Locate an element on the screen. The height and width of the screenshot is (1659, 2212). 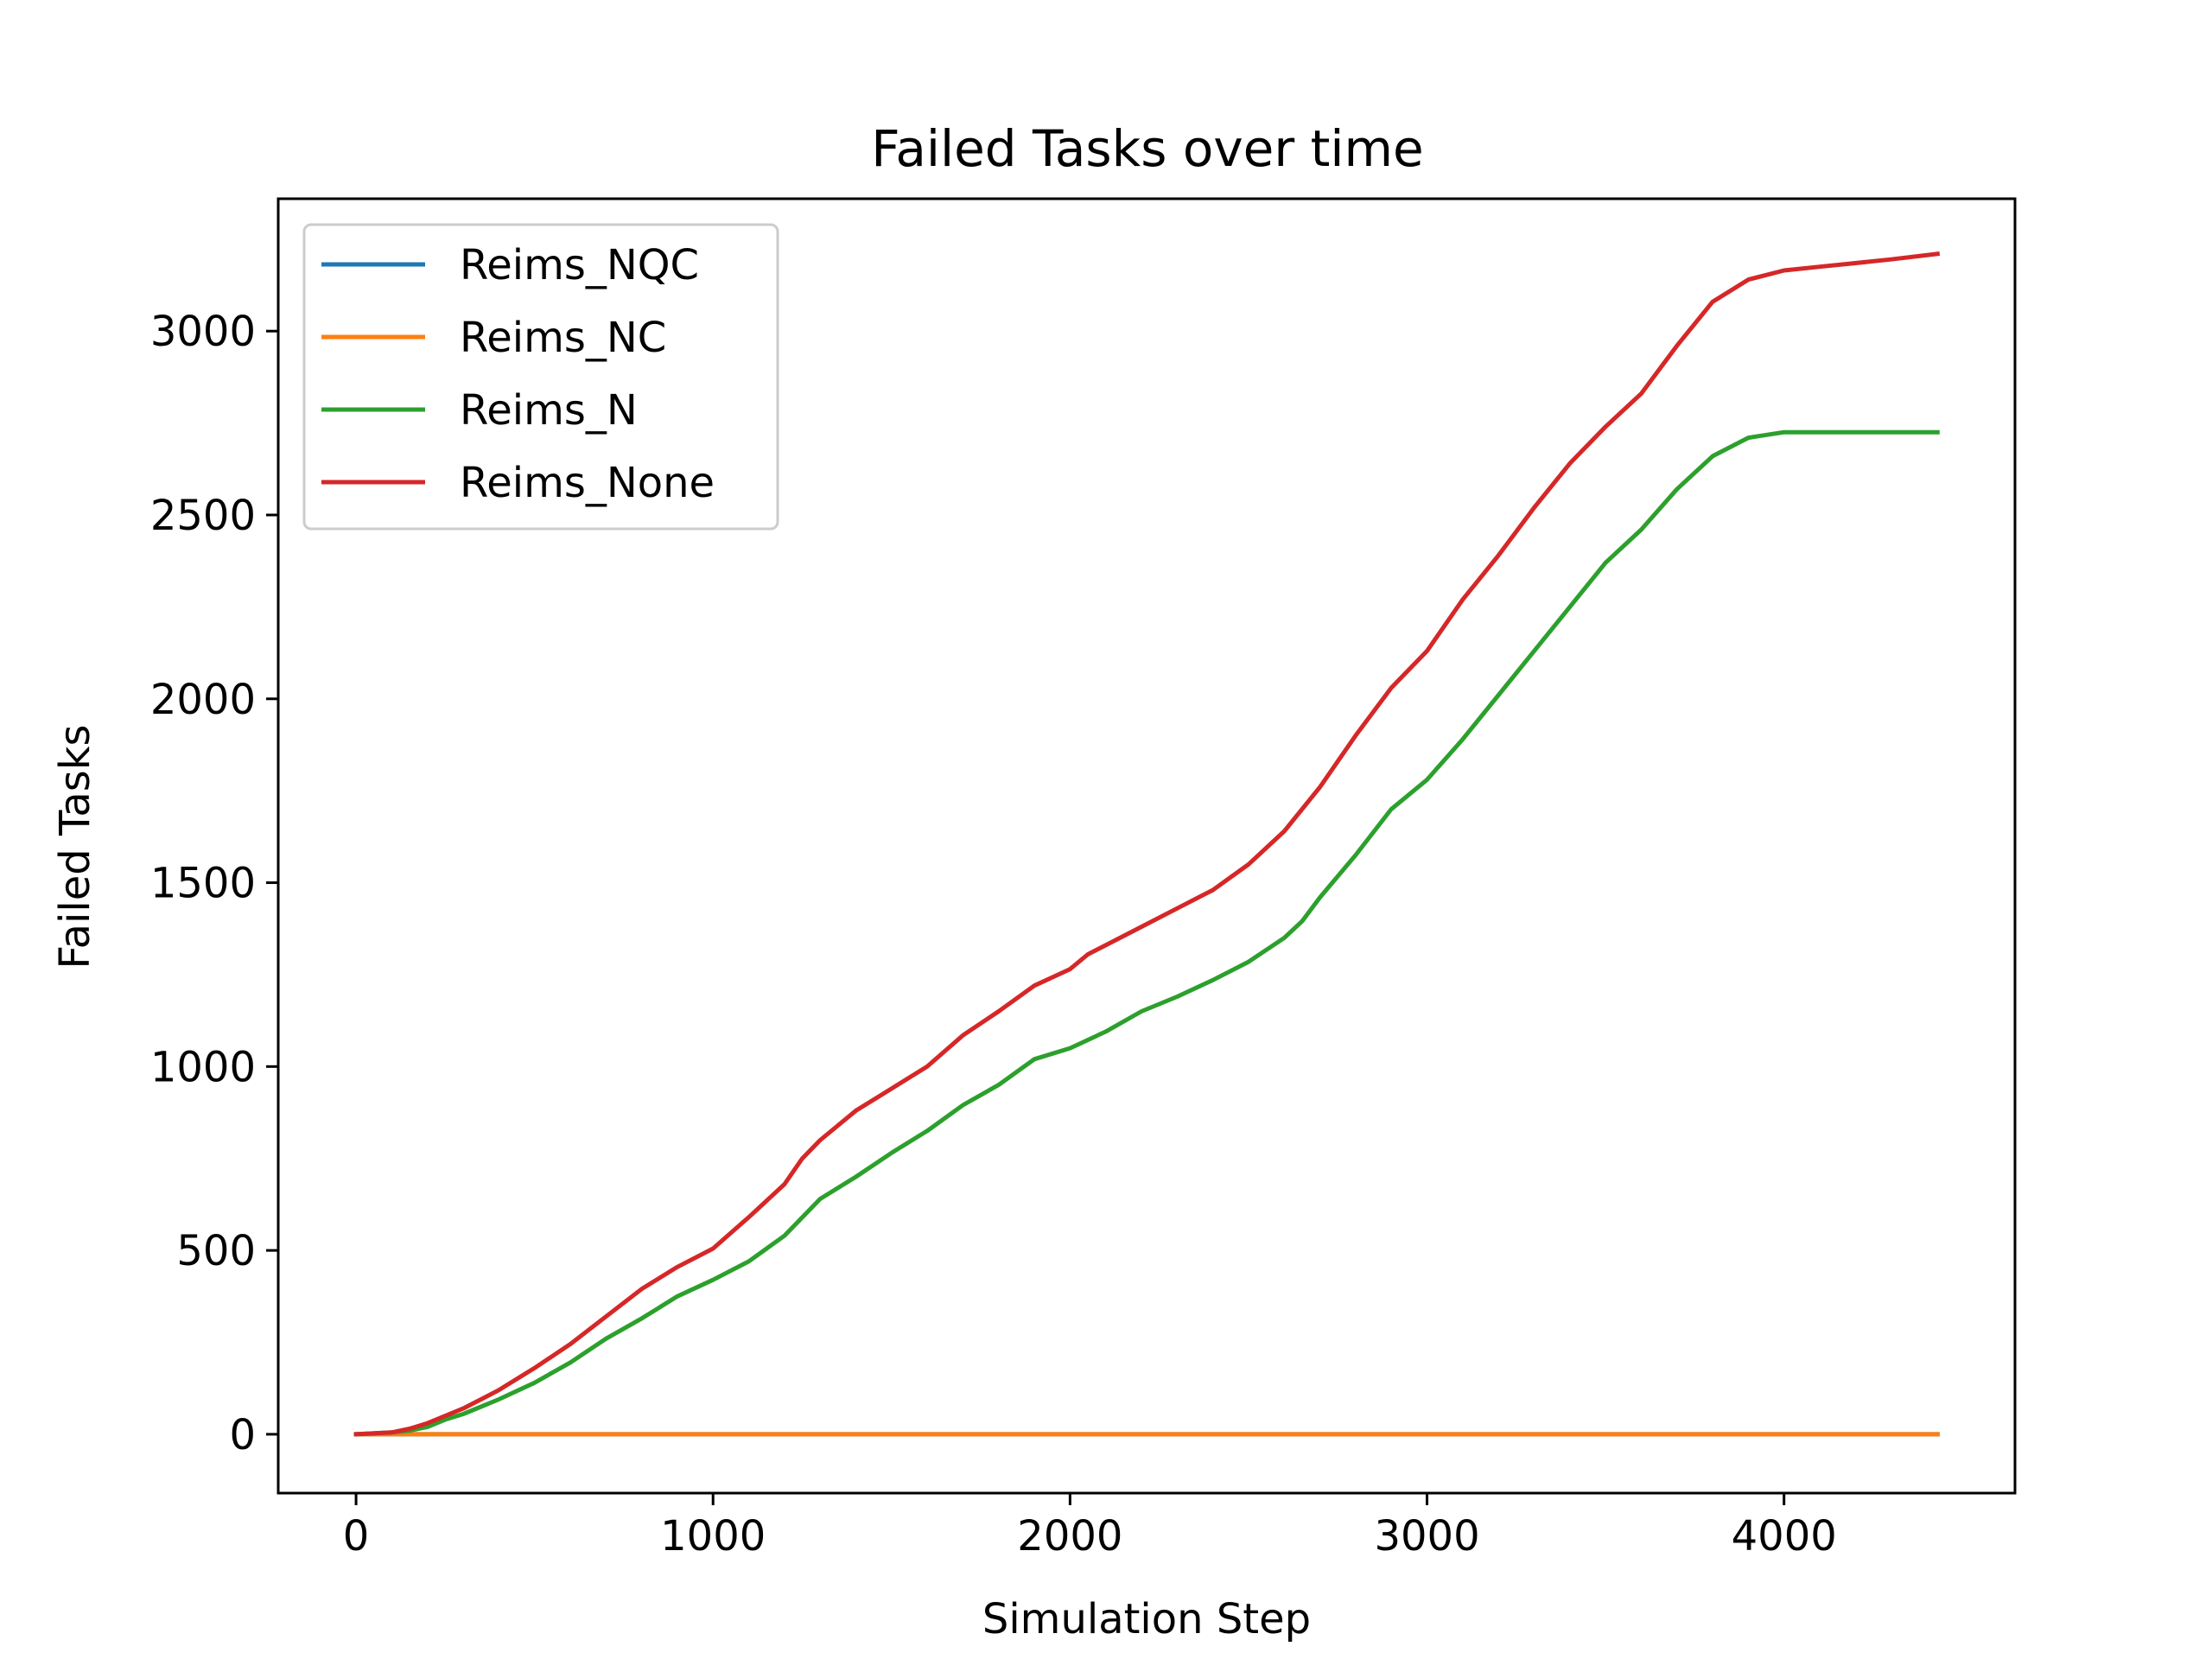
y-tick-label: 3000 is located at coordinates (203, 332).